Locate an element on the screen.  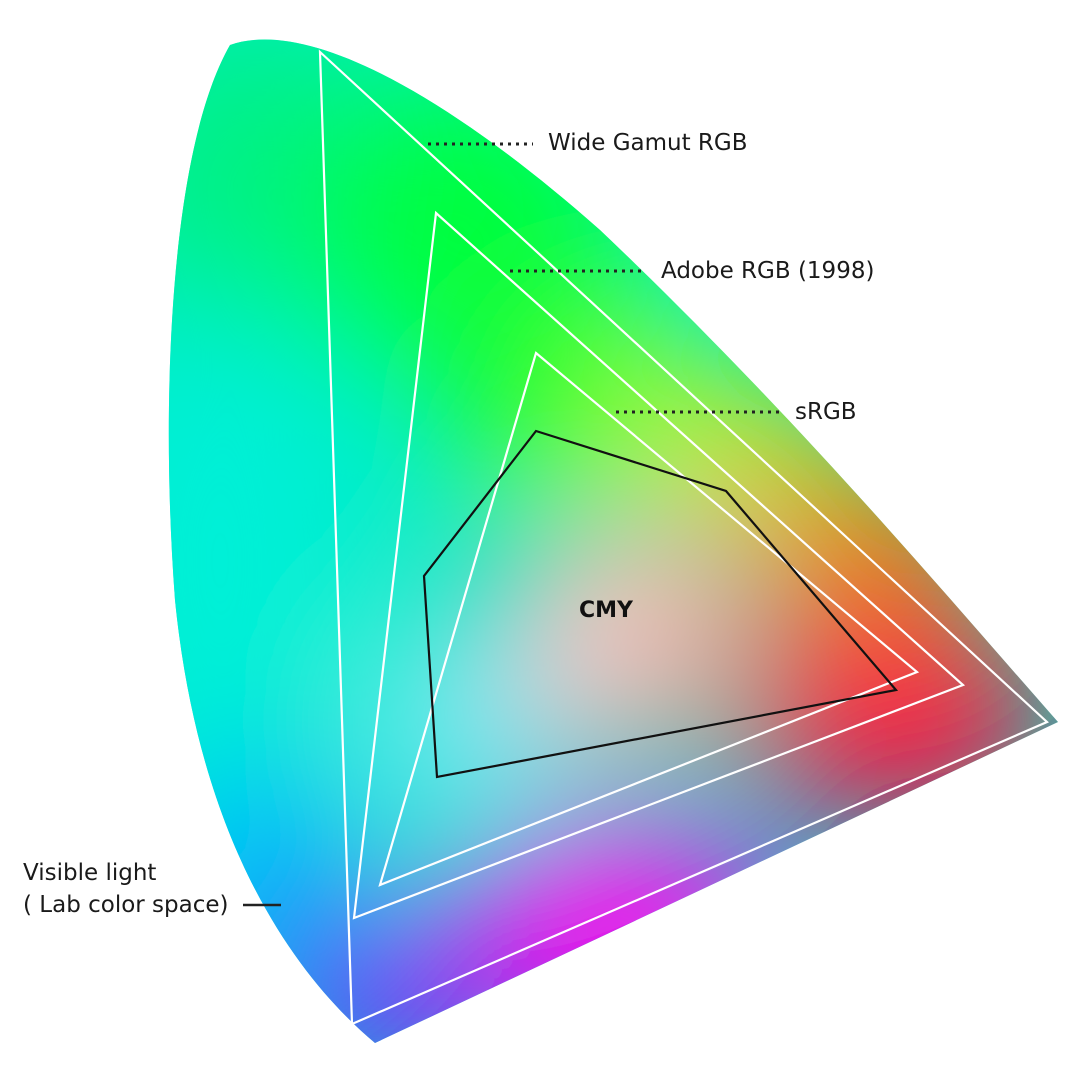
visible-light-label-line2: ( Lab color space) is located at coordinates (126, 905).